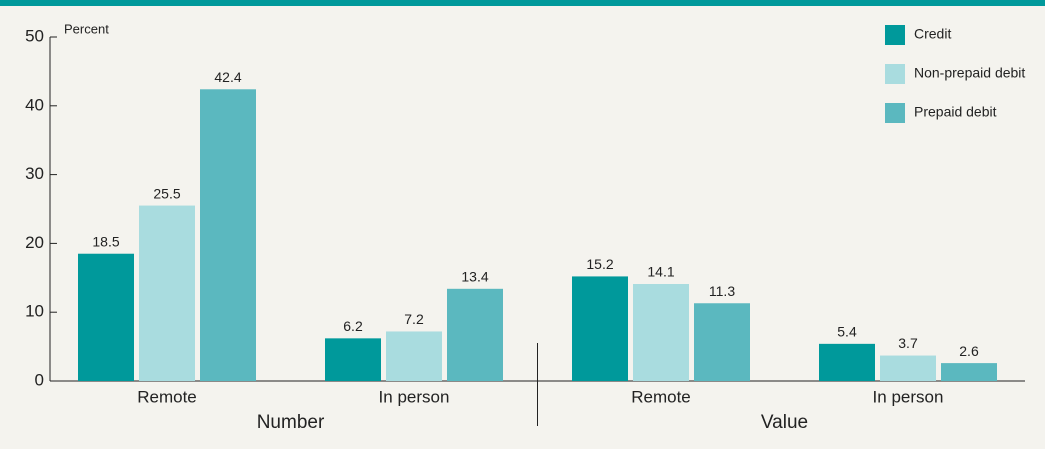 The height and width of the screenshot is (449, 1045). I want to click on group-label: Value, so click(784, 422).